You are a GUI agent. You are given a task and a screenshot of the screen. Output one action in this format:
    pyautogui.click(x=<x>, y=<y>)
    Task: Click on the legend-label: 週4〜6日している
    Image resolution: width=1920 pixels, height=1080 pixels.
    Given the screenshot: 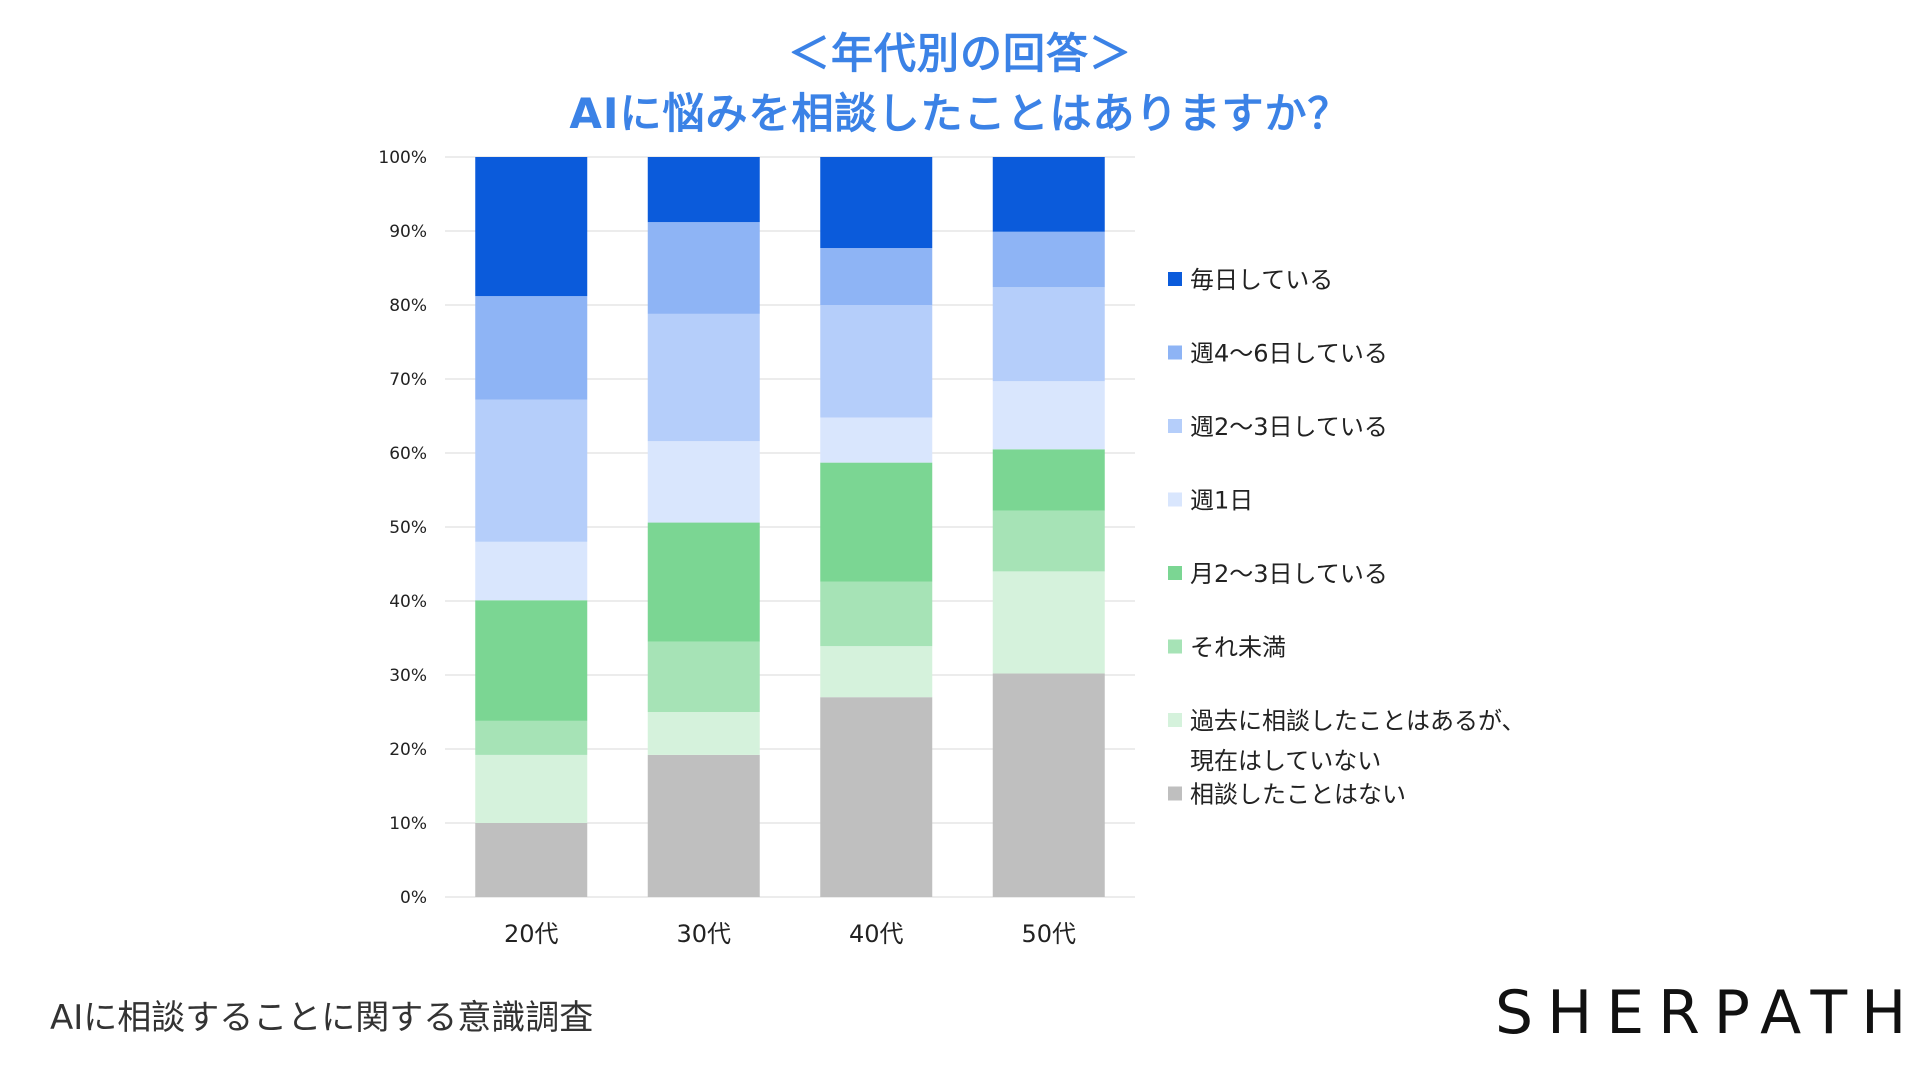 What is the action you would take?
    pyautogui.click(x=1289, y=354)
    